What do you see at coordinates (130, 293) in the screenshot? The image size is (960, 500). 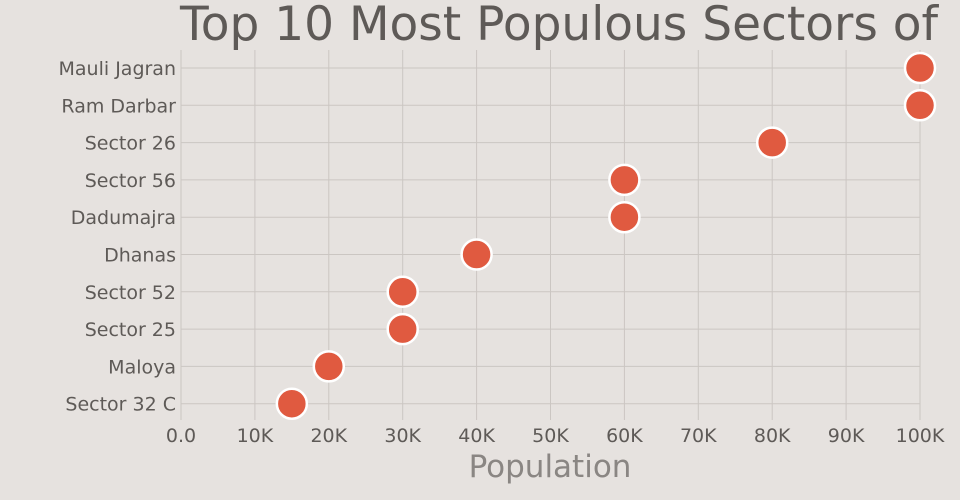 I see `y-tick-label: Sector 52` at bounding box center [130, 293].